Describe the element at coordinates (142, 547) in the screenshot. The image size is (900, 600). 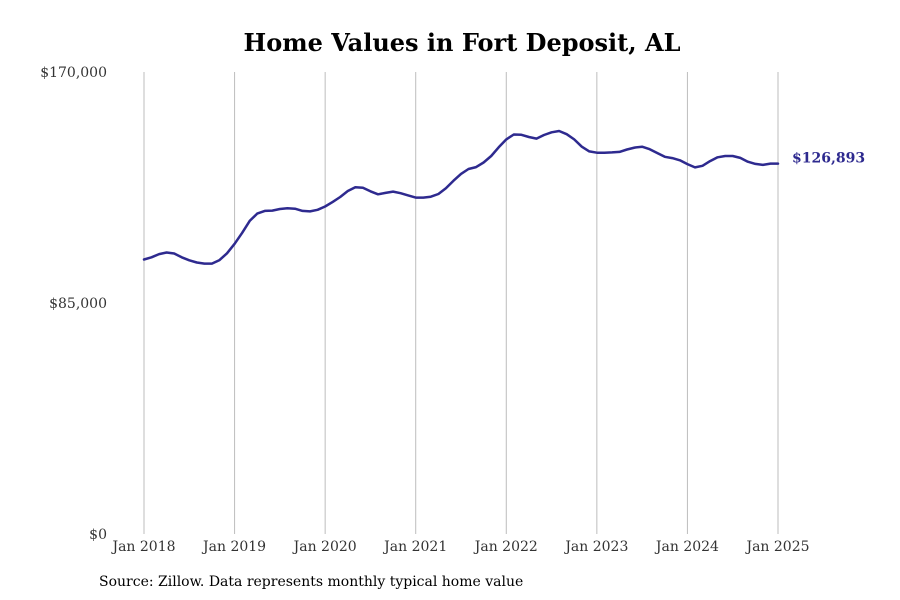
I see `x-tick-label: Jan 2018` at that location.